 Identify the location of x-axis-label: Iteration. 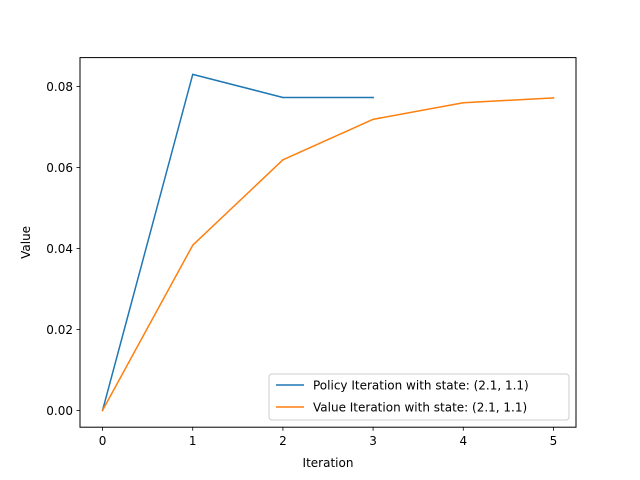
(328, 463).